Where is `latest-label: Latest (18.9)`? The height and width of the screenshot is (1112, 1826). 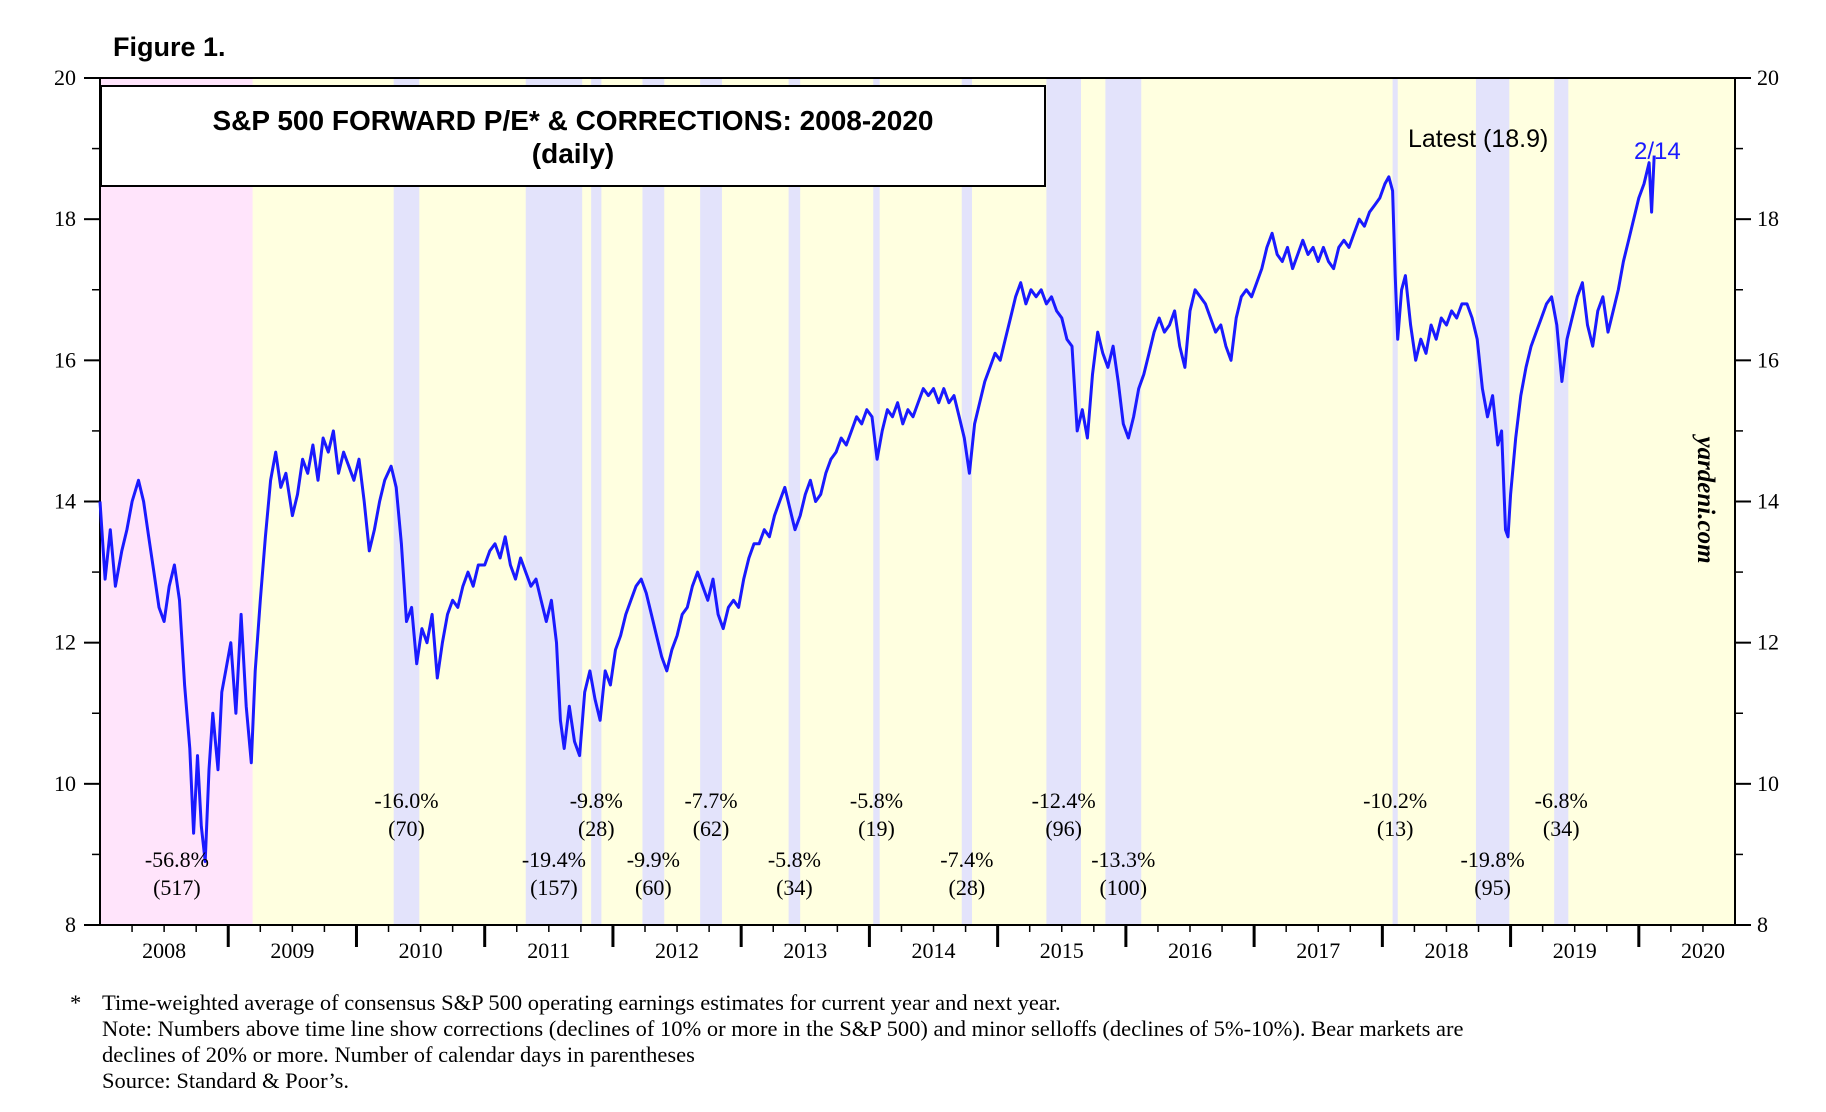
latest-label: Latest (18.9) is located at coordinates (1478, 139).